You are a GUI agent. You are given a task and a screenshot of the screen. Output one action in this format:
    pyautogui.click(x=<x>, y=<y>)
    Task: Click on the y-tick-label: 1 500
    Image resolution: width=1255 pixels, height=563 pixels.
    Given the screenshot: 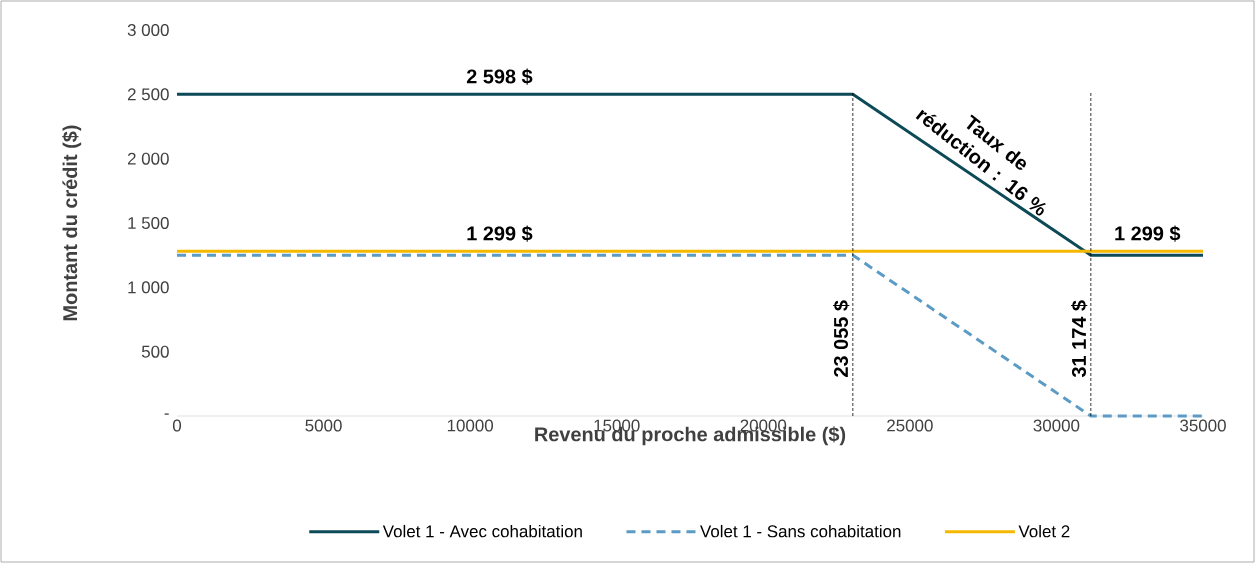 What is the action you would take?
    pyautogui.click(x=148, y=223)
    